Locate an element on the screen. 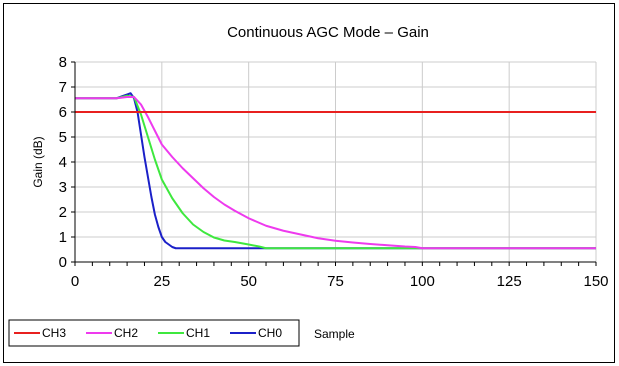  y-tick-label: 4 is located at coordinates (63, 162).